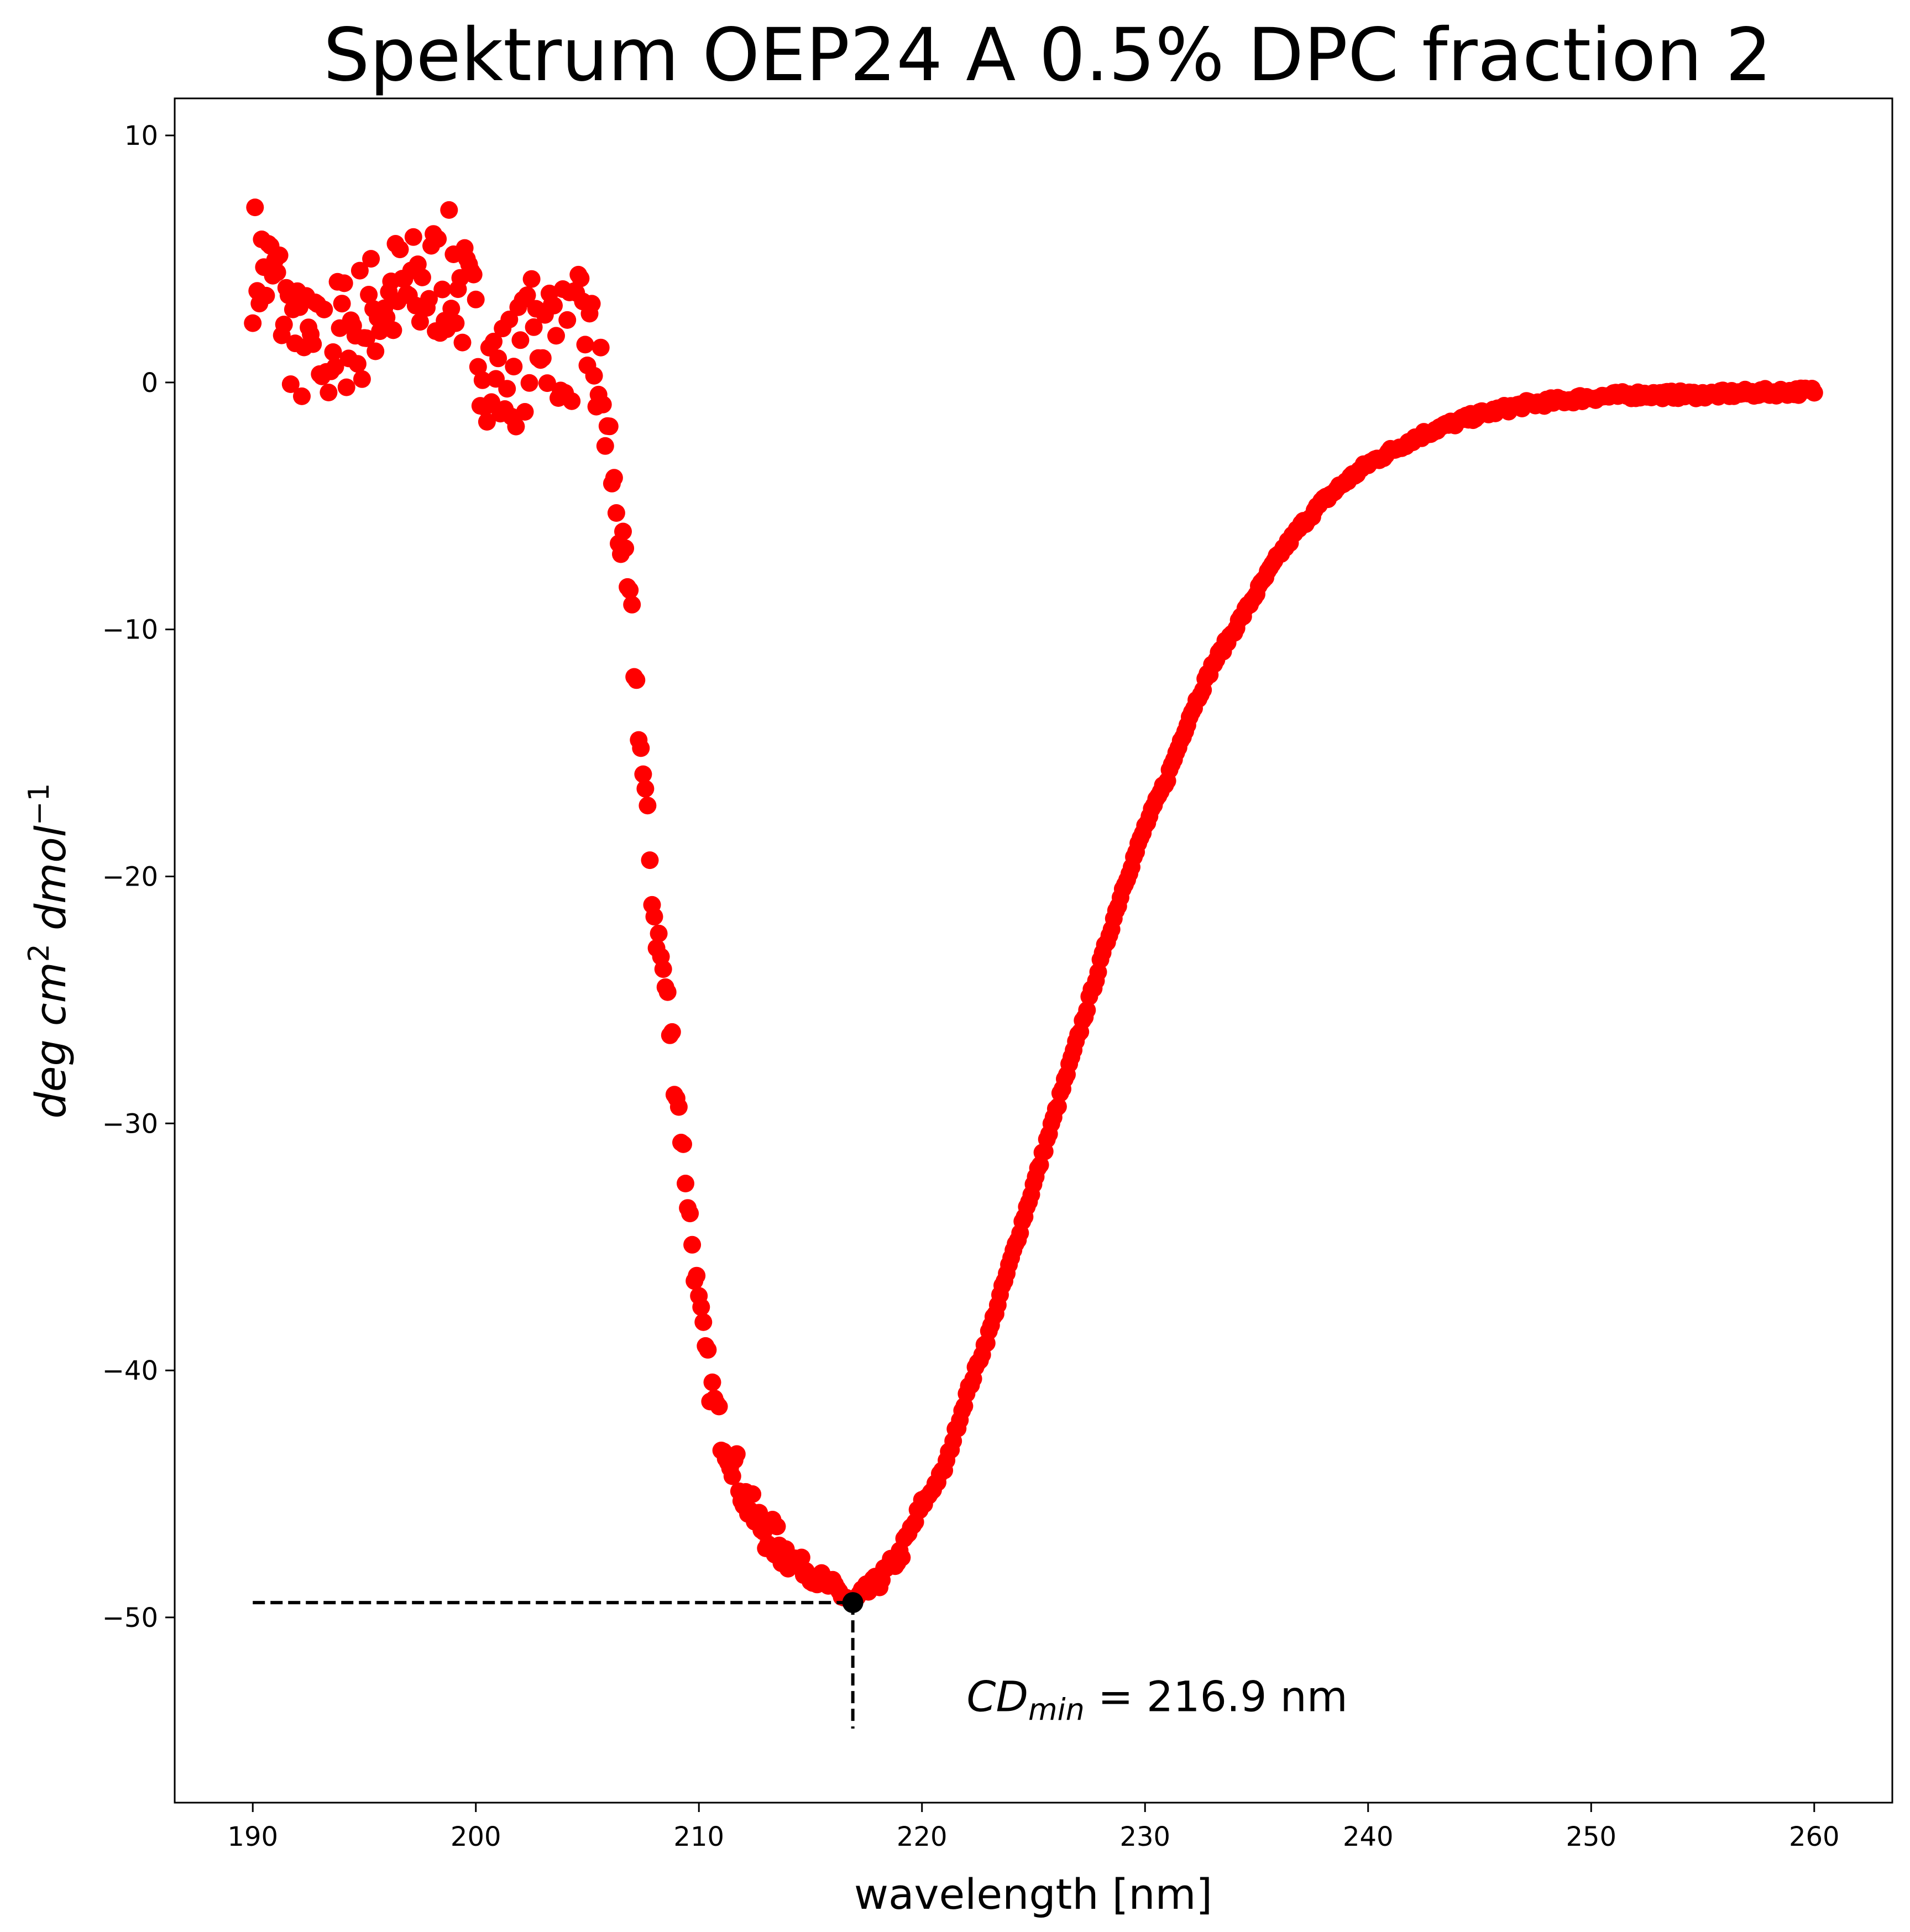  I want to click on x-tick-label: 200, so click(476, 1836).